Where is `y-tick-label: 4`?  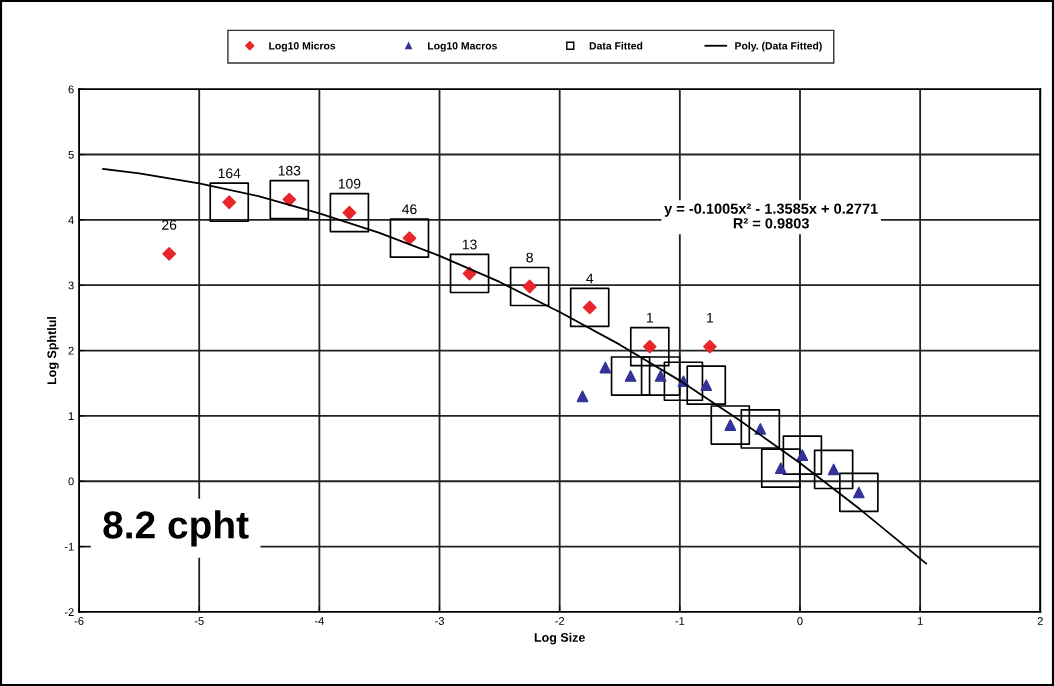 y-tick-label: 4 is located at coordinates (71, 220).